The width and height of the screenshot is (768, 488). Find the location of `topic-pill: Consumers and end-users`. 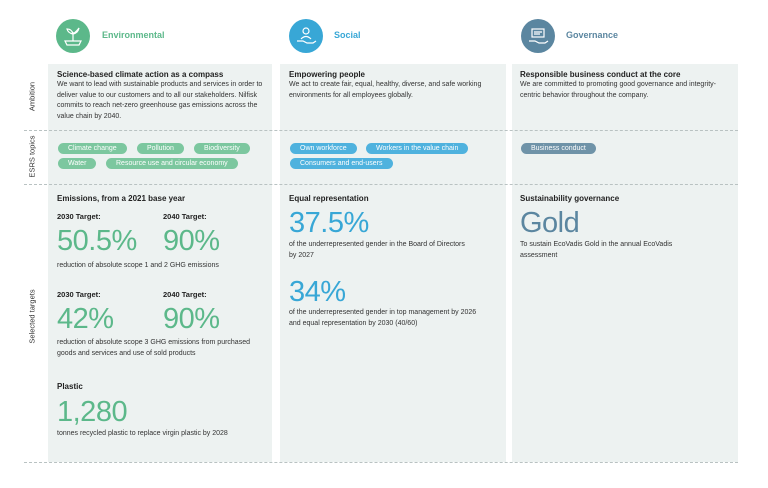

topic-pill: Consumers and end-users is located at coordinates (341, 163).